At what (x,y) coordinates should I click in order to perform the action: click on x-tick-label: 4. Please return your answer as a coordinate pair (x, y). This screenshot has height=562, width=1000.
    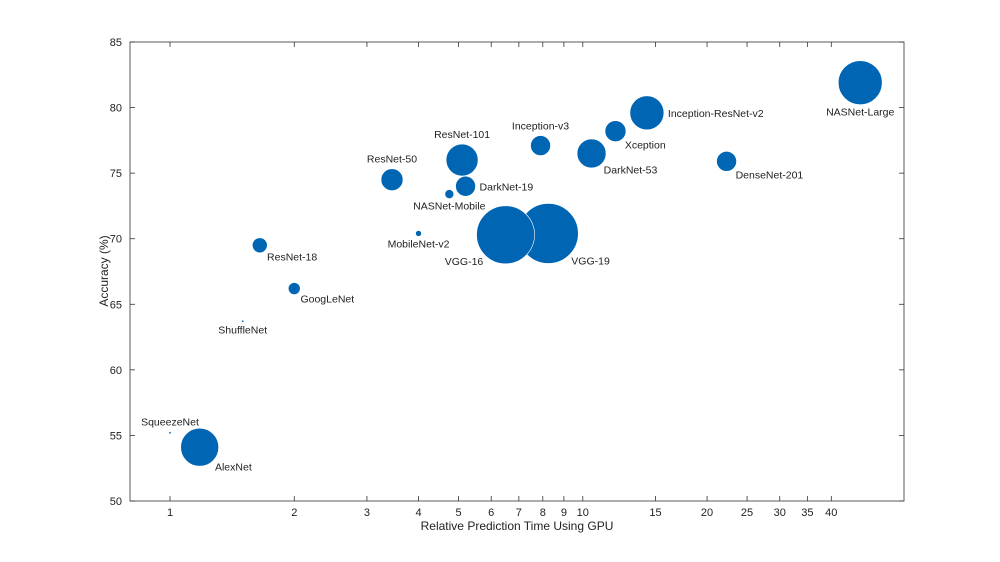
    Looking at the image, I should click on (418, 513).